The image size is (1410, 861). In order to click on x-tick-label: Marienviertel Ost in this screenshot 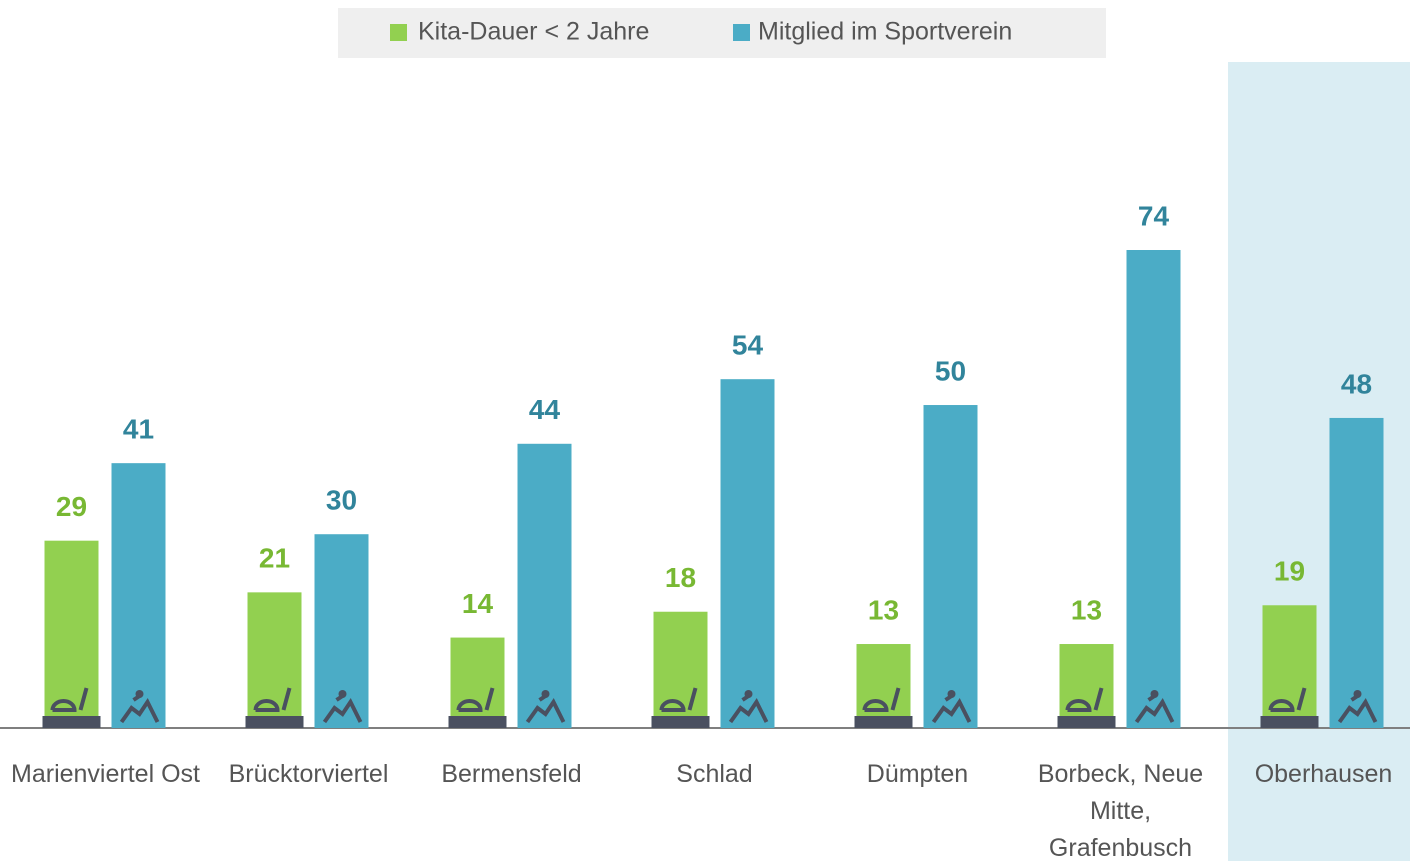, I will do `click(105, 774)`.